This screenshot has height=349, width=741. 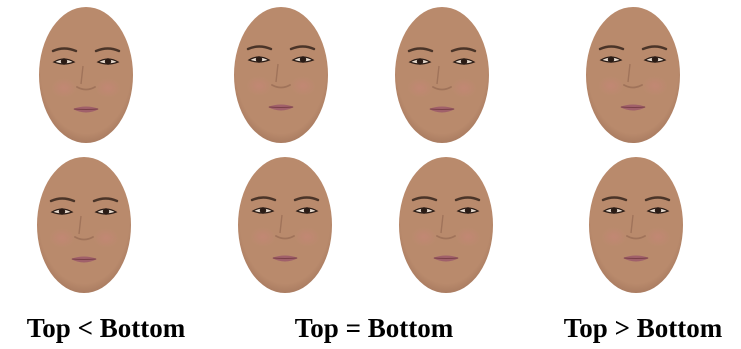 I want to click on face-bottom-right, so click(x=636, y=225).